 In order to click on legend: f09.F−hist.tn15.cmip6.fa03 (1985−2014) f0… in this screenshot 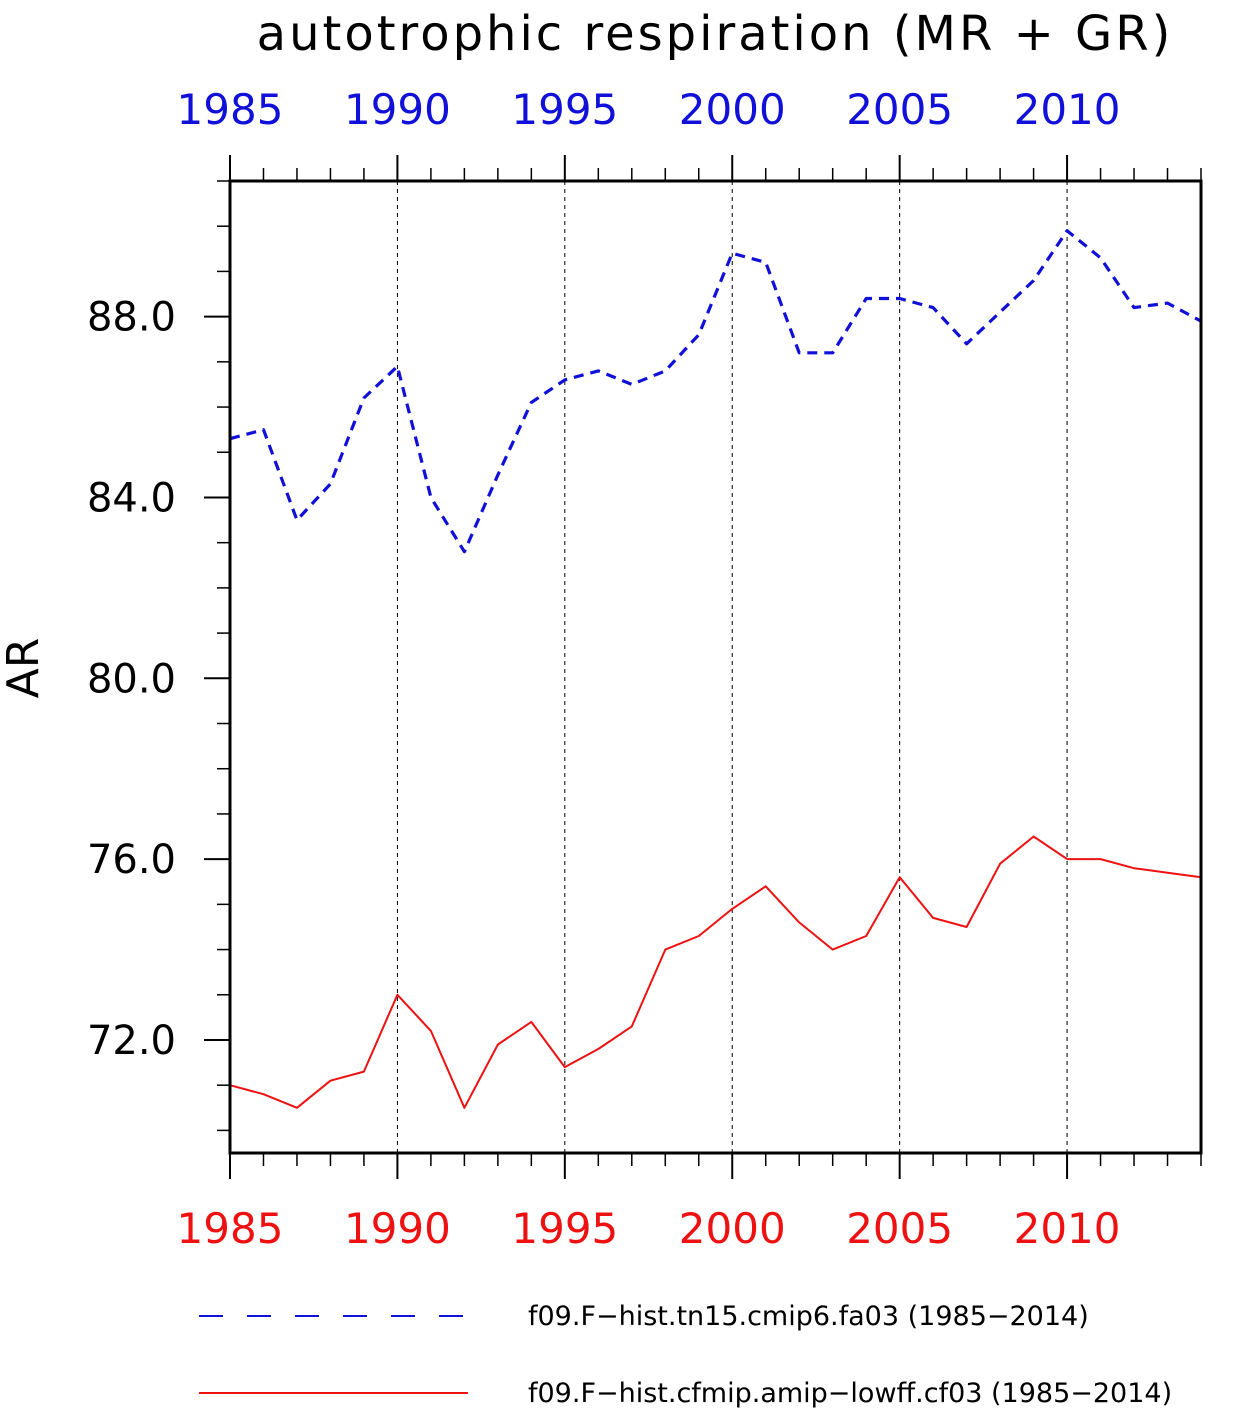, I will do `click(685, 1355)`.